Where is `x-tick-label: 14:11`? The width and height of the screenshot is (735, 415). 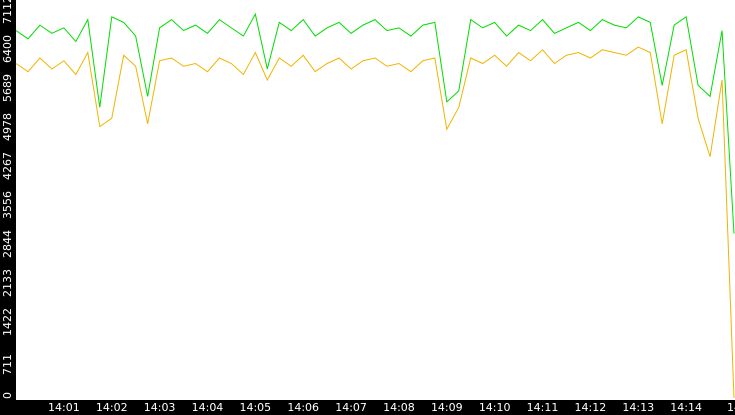
x-tick-label: 14:11 is located at coordinates (543, 407).